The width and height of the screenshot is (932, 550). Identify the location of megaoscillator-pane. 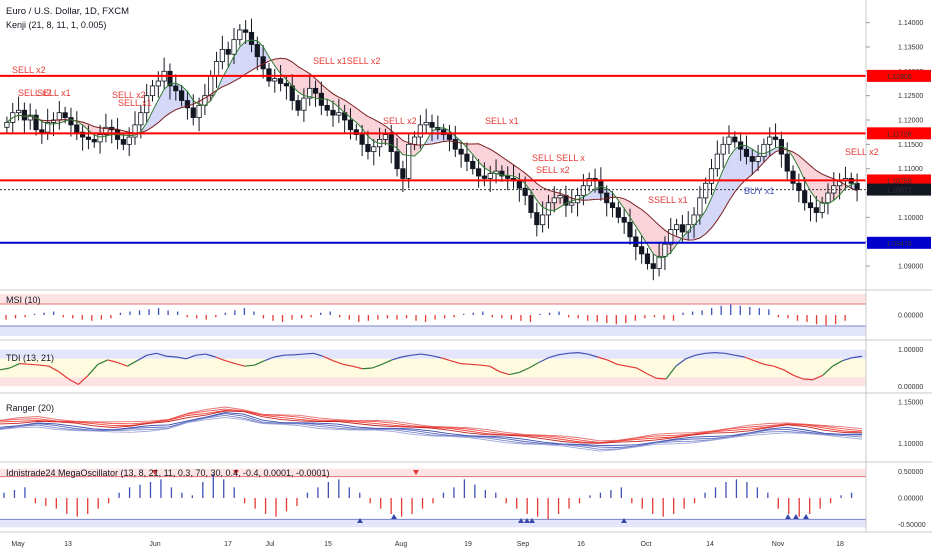
(433, 498).